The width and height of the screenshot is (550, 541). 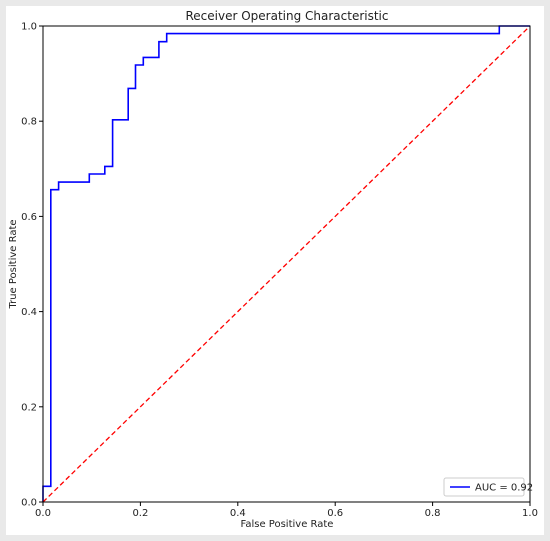 What do you see at coordinates (29, 503) in the screenshot?
I see `y-tick-label: 0.0` at bounding box center [29, 503].